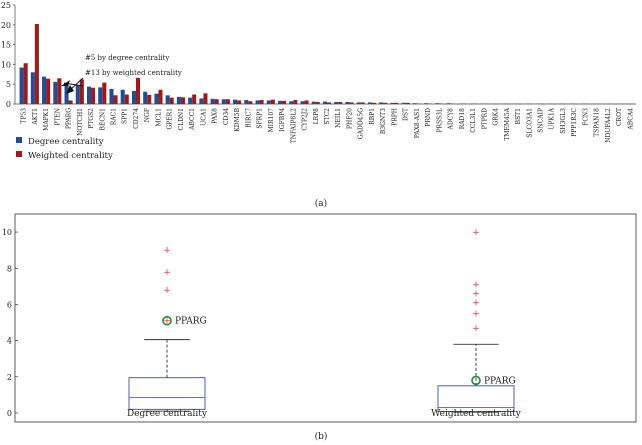 Image resolution: width=642 pixels, height=445 pixels. I want to click on x-tick-label: PTPRD, so click(484, 119).